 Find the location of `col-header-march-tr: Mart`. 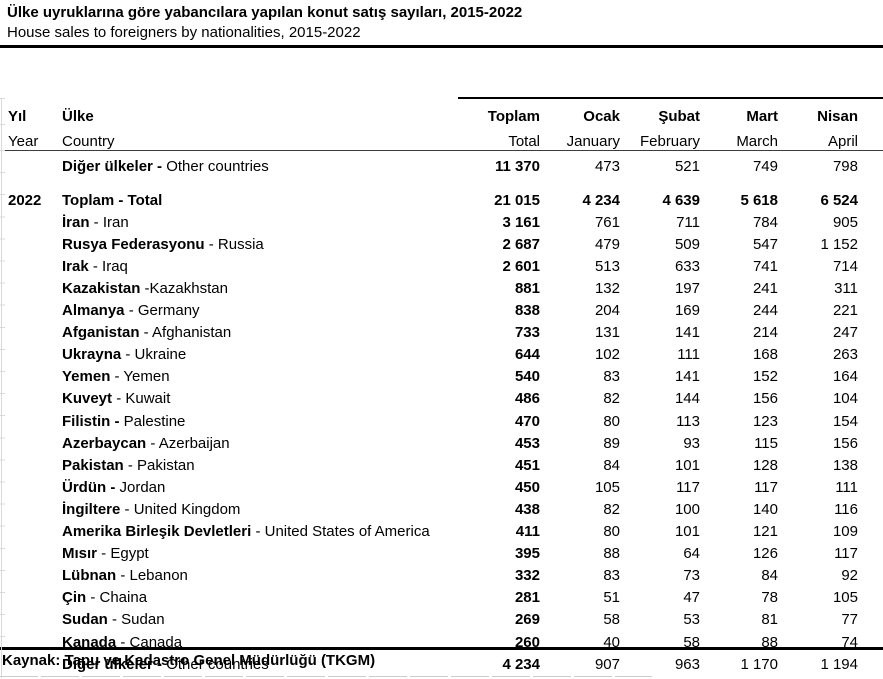

col-header-march-tr: Mart is located at coordinates (762, 116).